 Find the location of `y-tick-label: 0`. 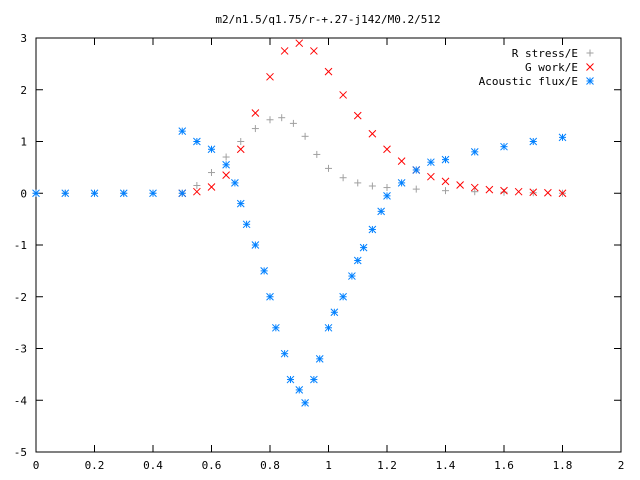

y-tick-label: 0 is located at coordinates (23, 193).